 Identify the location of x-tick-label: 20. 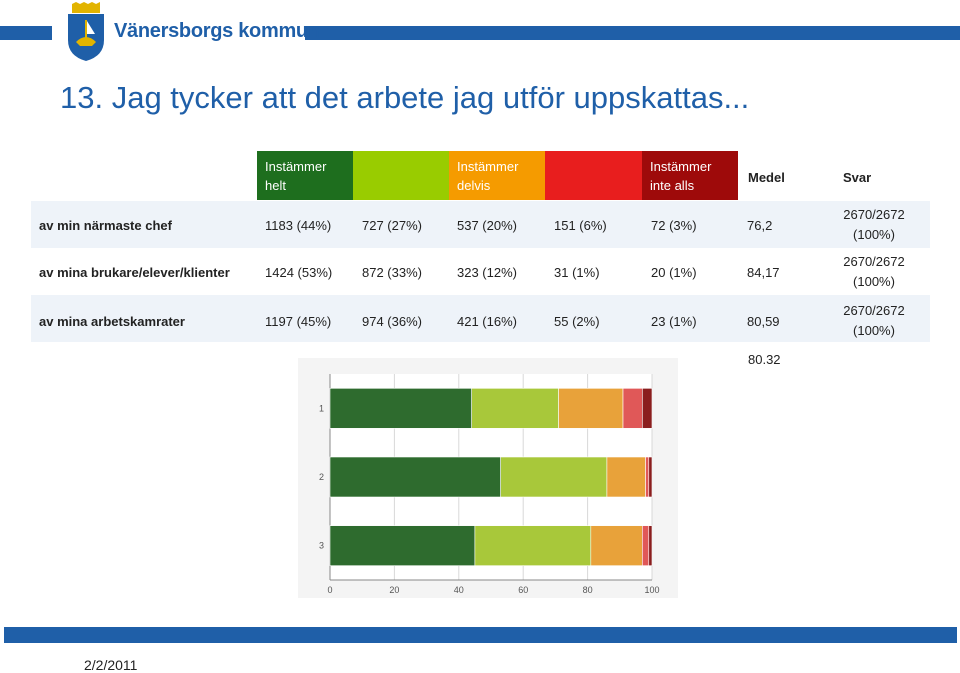
(394, 590).